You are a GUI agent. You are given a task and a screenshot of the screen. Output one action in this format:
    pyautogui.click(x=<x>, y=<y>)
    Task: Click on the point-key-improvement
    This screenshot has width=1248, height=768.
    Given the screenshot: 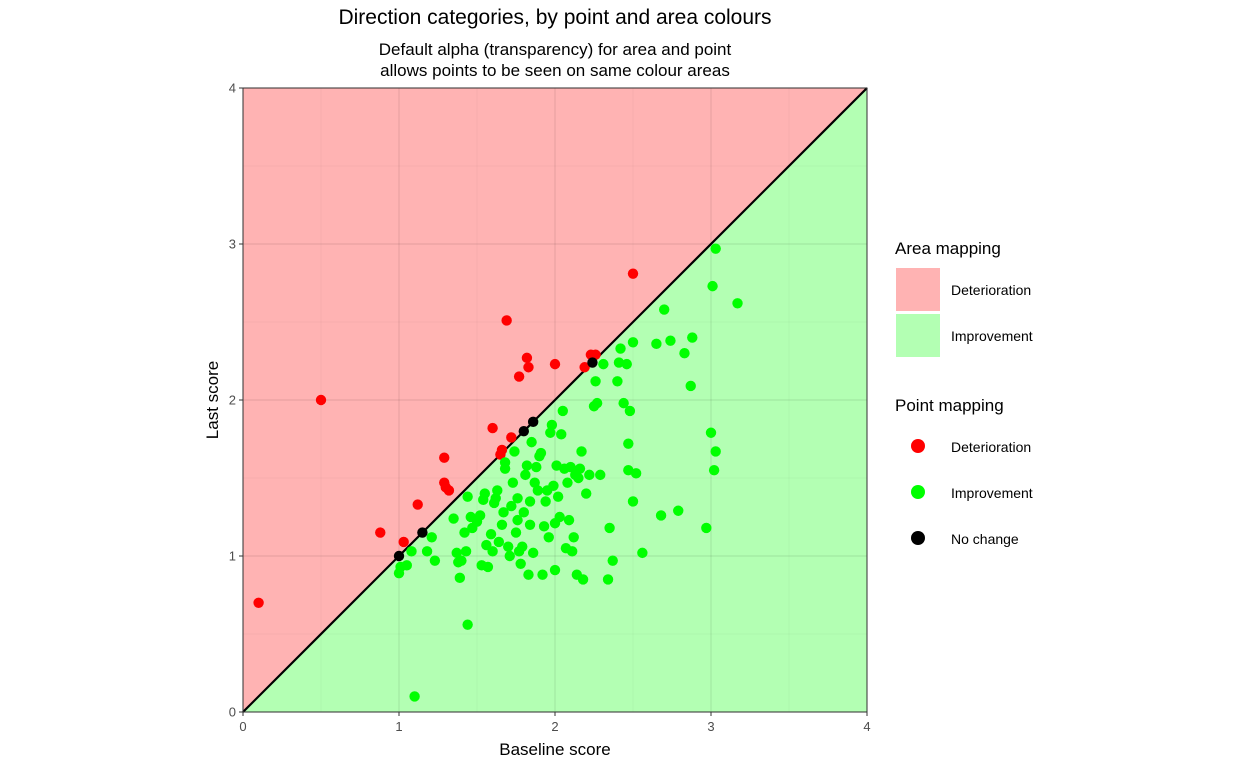 What is the action you would take?
    pyautogui.click(x=918, y=492)
    